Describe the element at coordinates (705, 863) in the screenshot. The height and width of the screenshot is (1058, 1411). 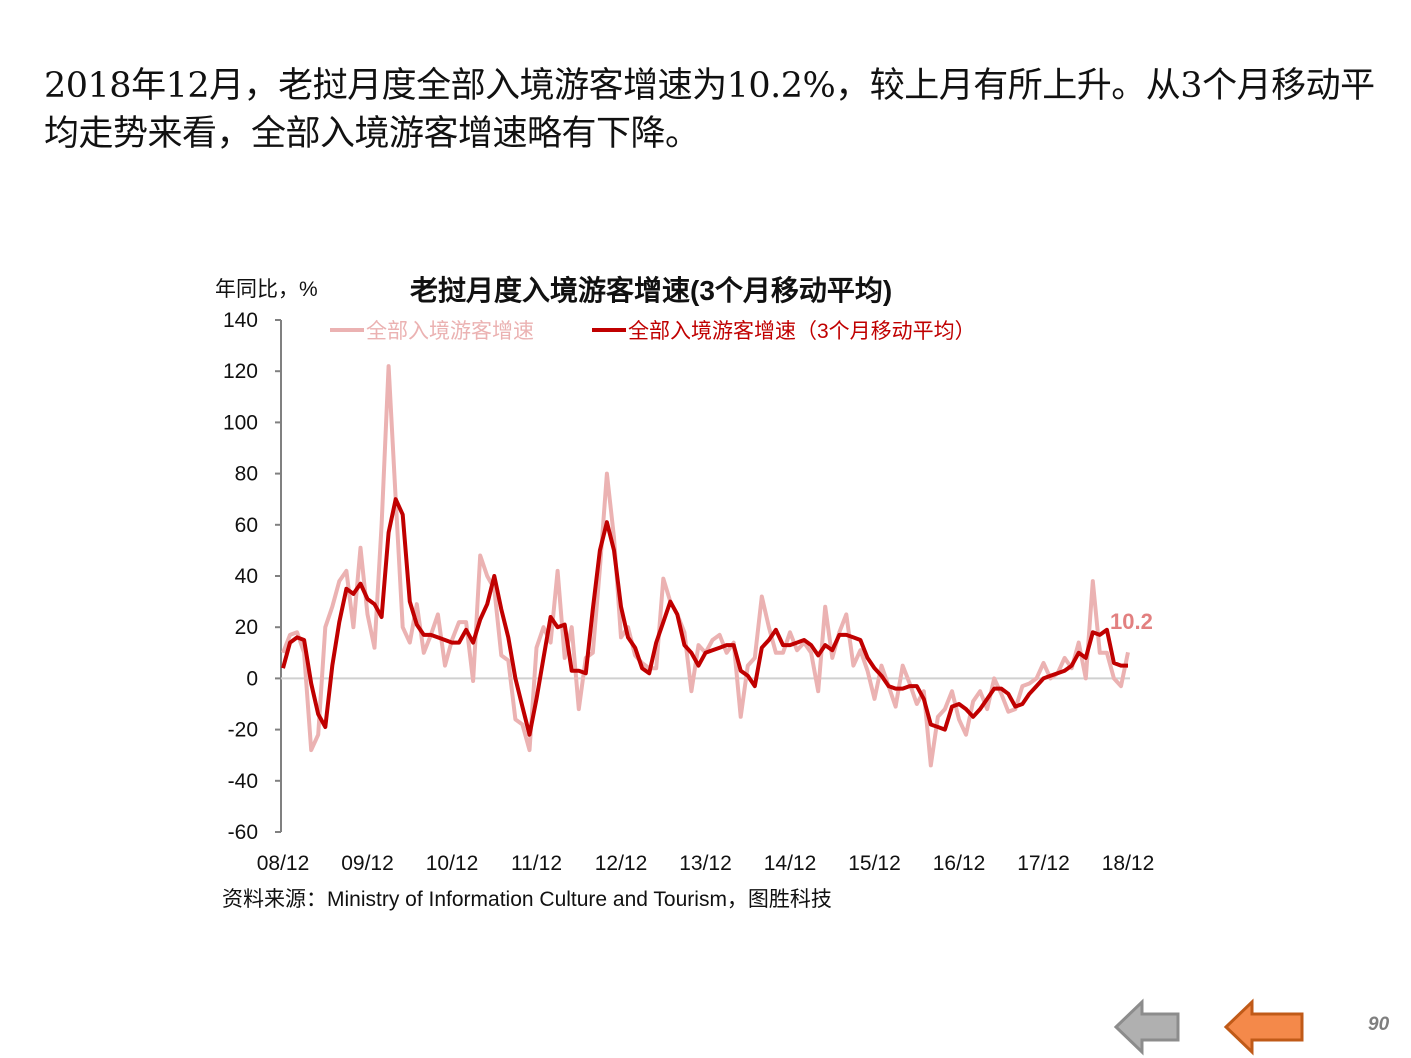
I see `x-tick-label: 13/12` at that location.